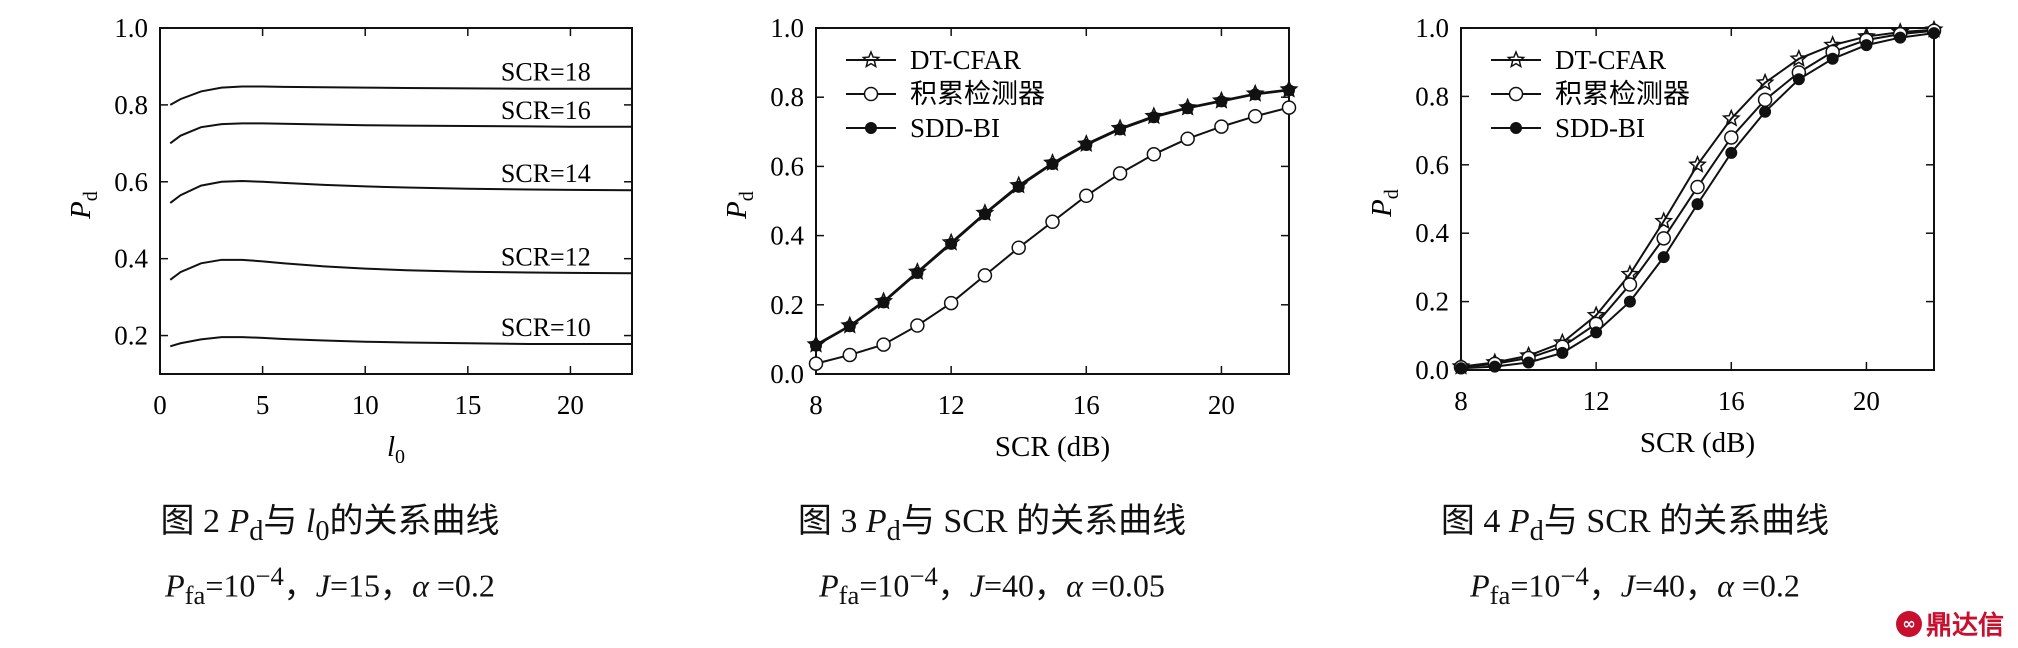 The height and width of the screenshot is (648, 2018). What do you see at coordinates (280, 521) in the screenshot?
I see `title-text: 与` at bounding box center [280, 521].